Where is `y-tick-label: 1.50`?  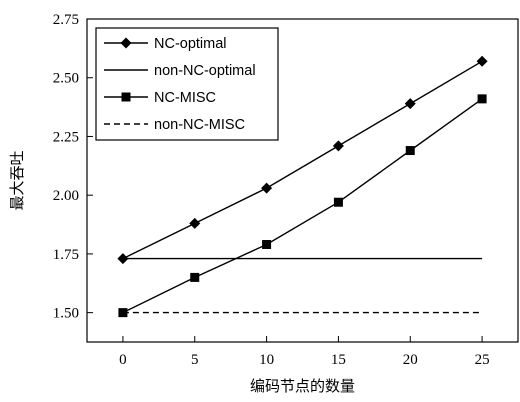 y-tick-label: 1.50 is located at coordinates (66, 314).